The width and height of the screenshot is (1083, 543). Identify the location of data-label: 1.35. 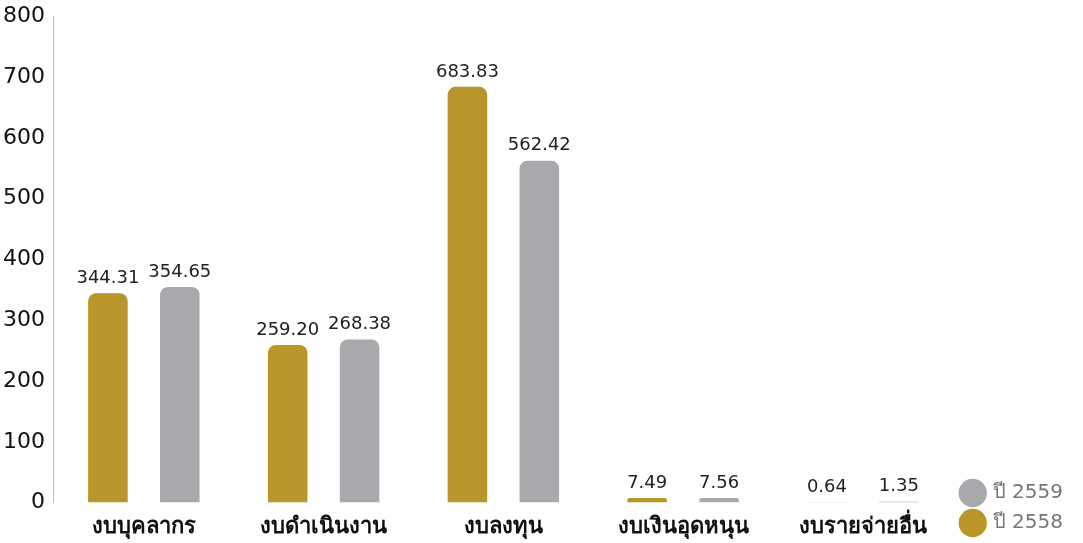
(898, 485).